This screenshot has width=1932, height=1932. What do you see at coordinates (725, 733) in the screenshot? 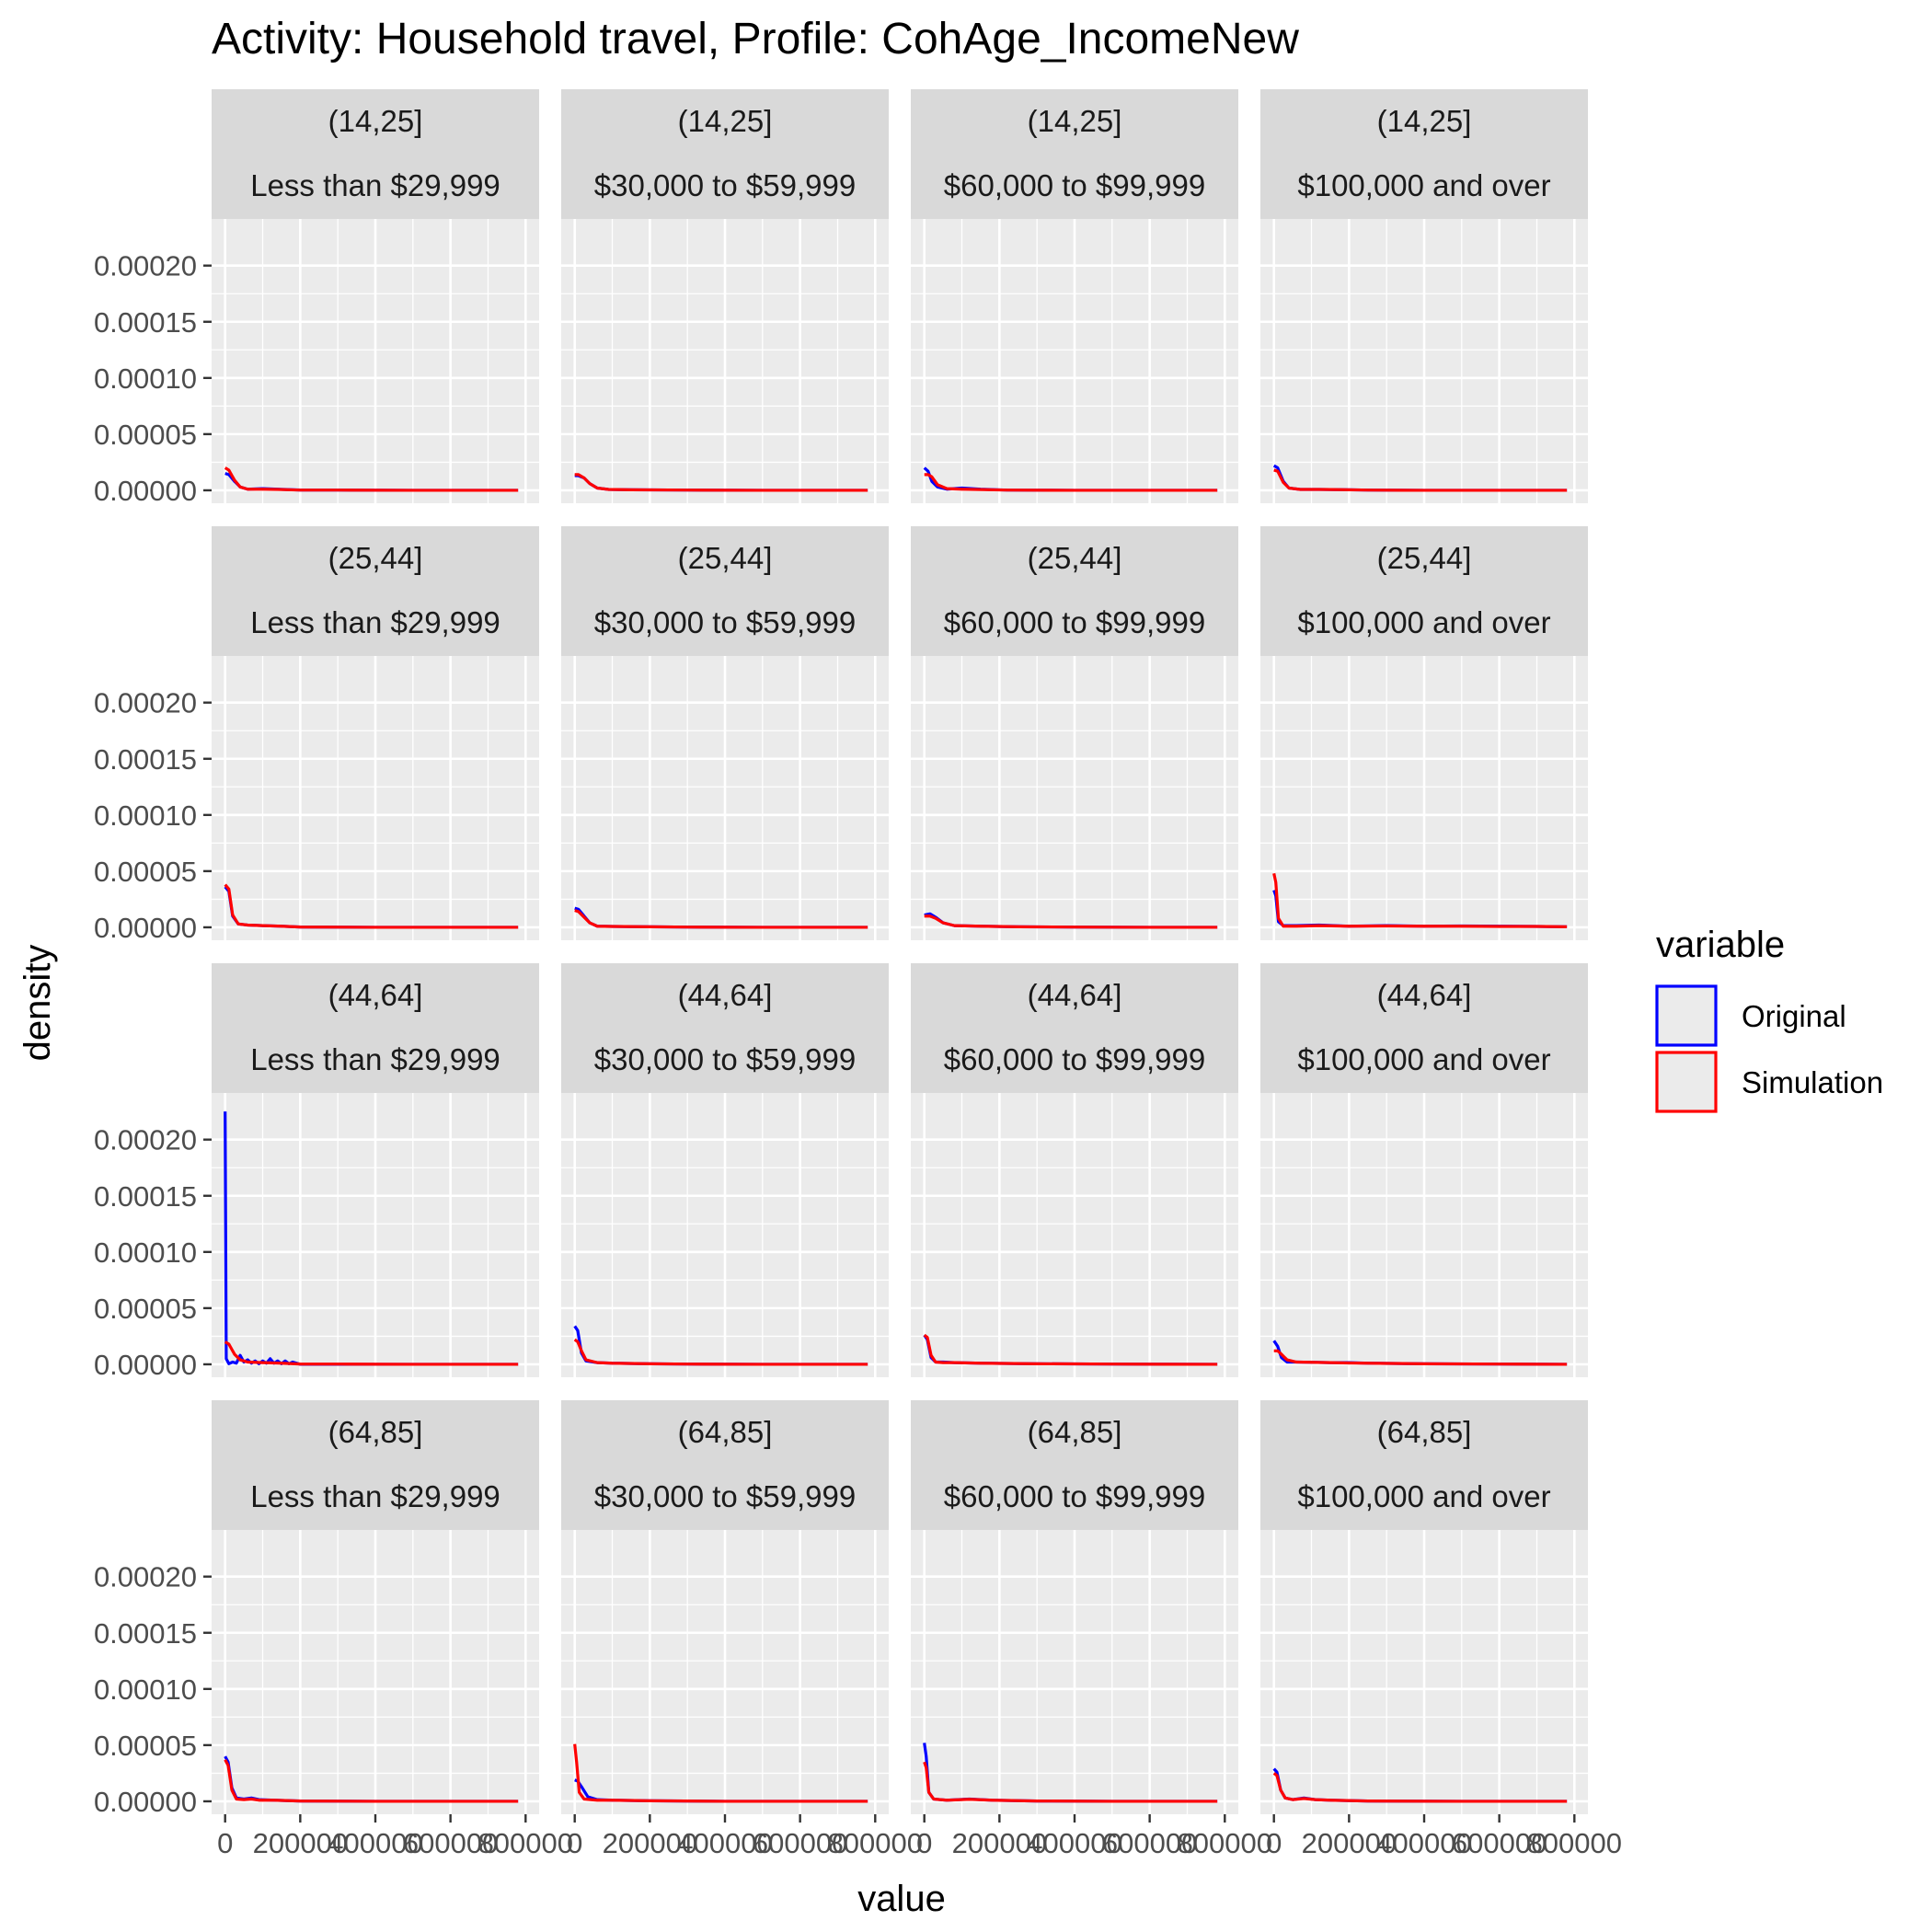
I see `facet-panel: (25,44] $30,000 to $59,999` at bounding box center [725, 733].